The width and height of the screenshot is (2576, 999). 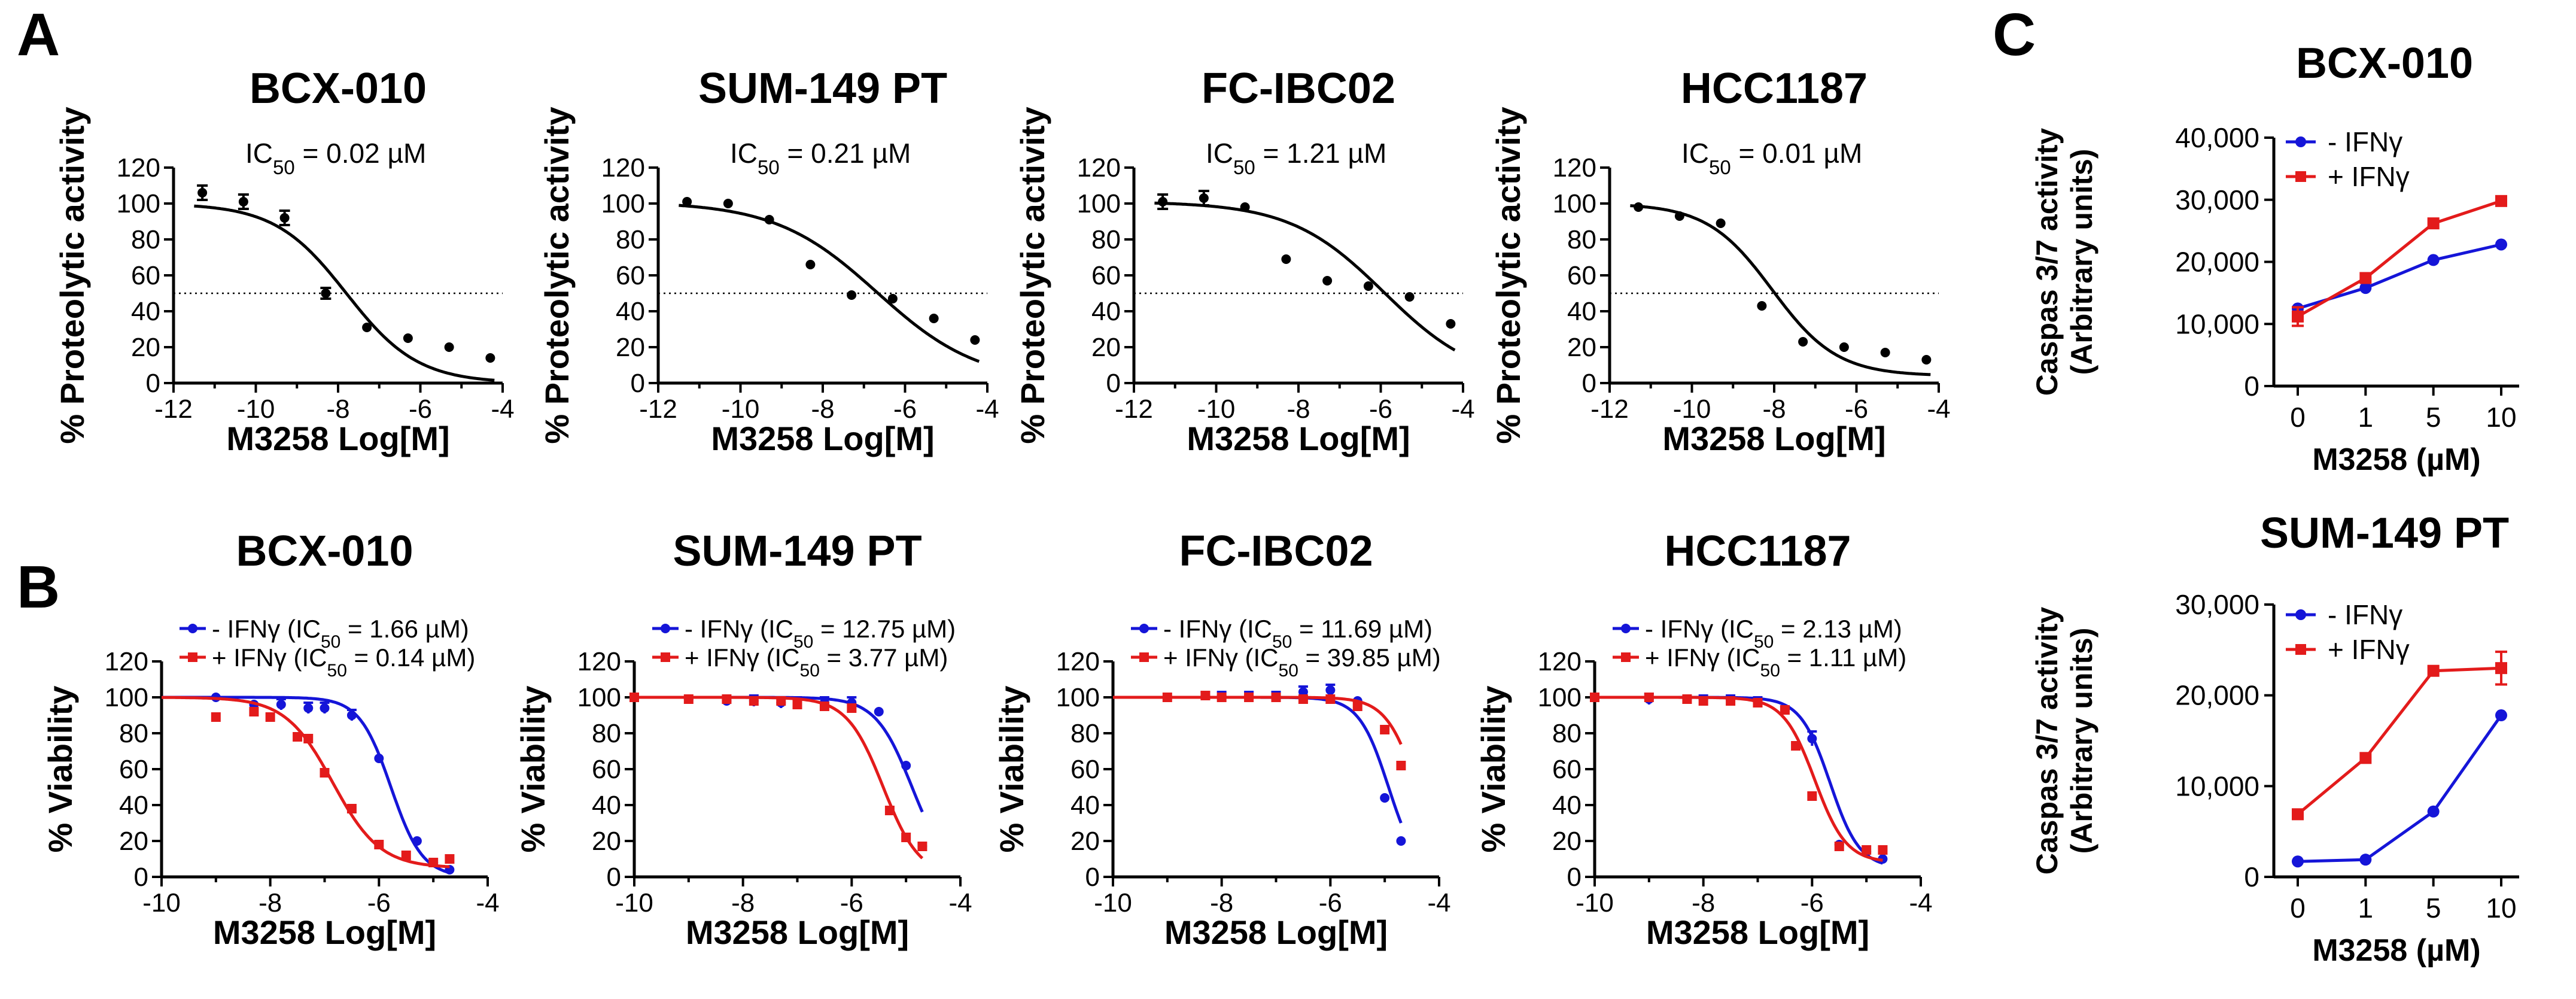 What do you see at coordinates (379, 903) in the screenshot?
I see `b1-xtick-label: -6` at bounding box center [379, 903].